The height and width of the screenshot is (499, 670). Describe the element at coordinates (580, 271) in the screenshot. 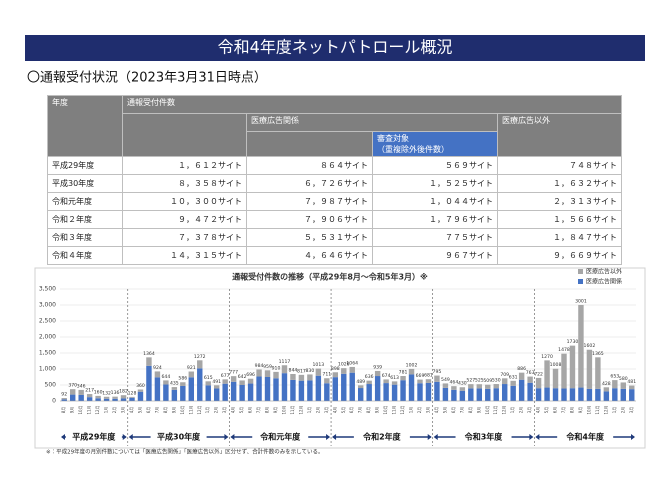

I see `legend-swatch` at that location.